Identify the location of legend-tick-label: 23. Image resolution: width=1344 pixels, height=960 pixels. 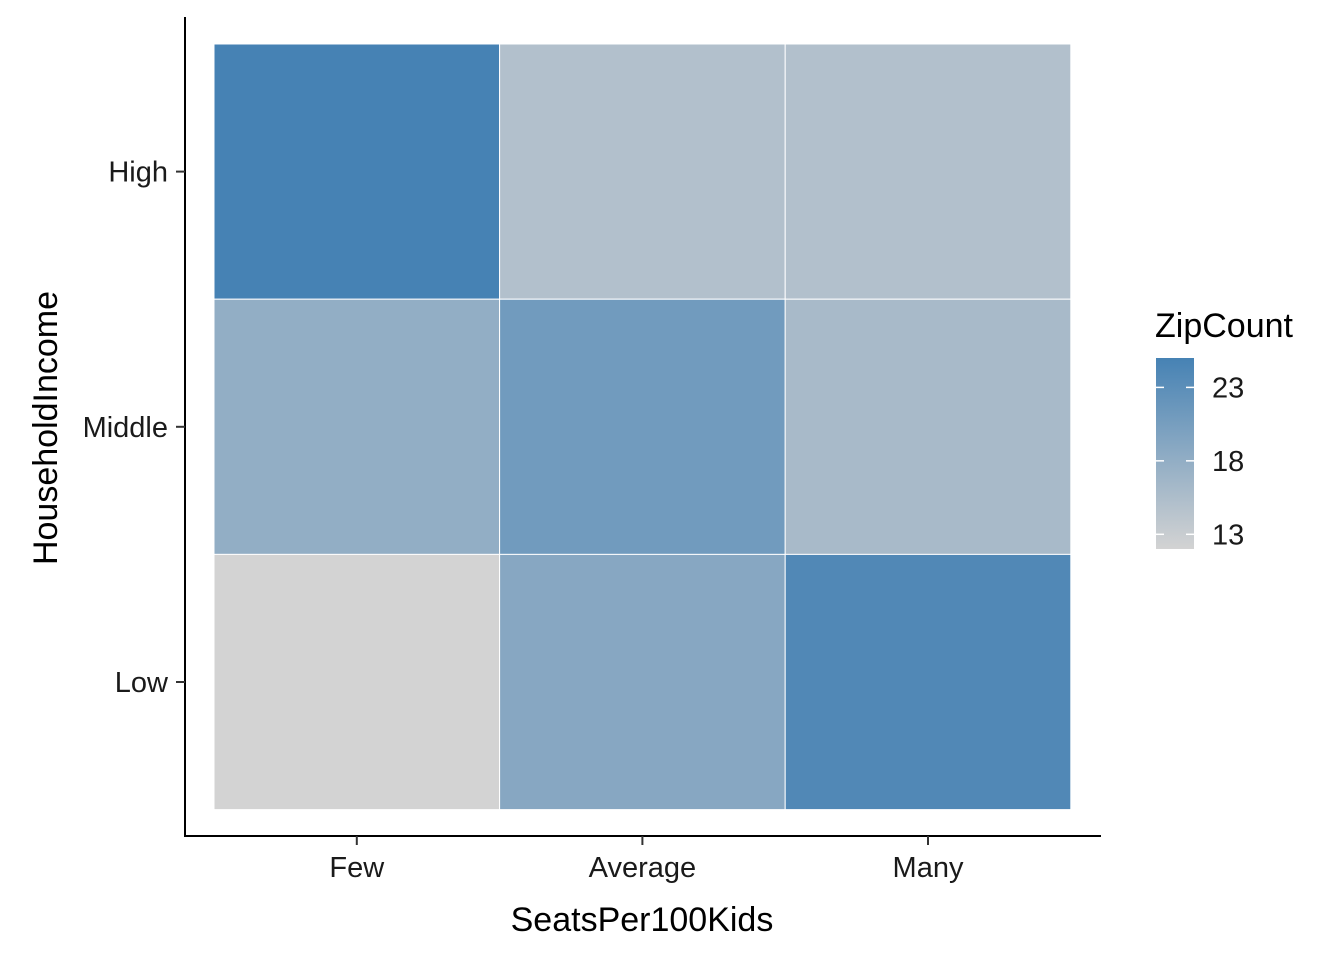
(1228, 388).